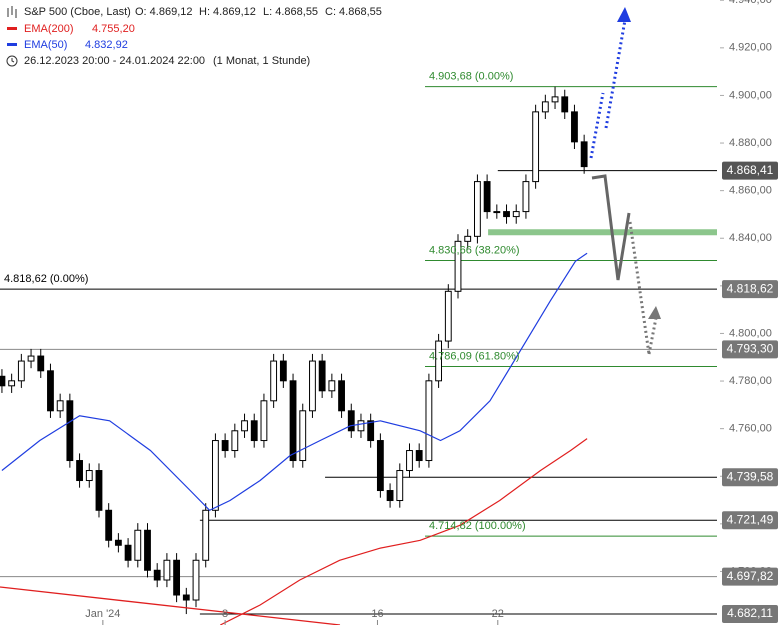  I want to click on y-tick-label: 4.800,00, so click(750, 333).